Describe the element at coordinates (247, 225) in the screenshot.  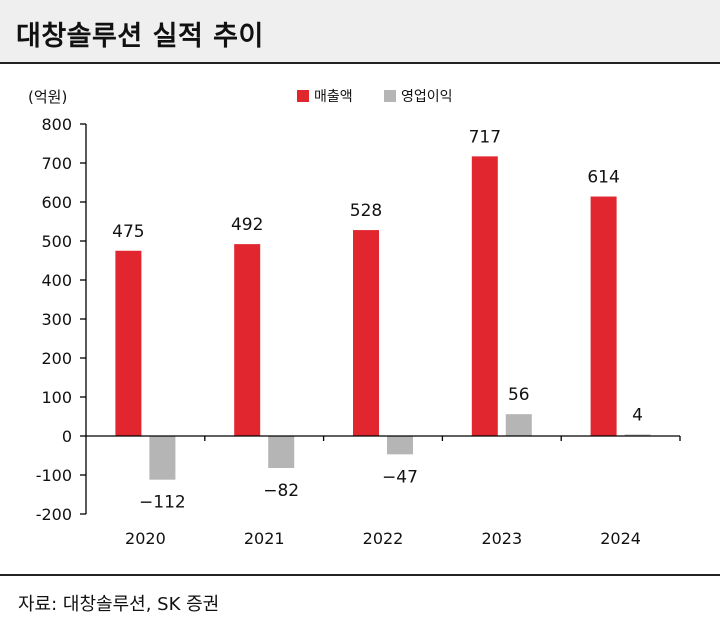
I see `revenue-bar-value-label: 492` at that location.